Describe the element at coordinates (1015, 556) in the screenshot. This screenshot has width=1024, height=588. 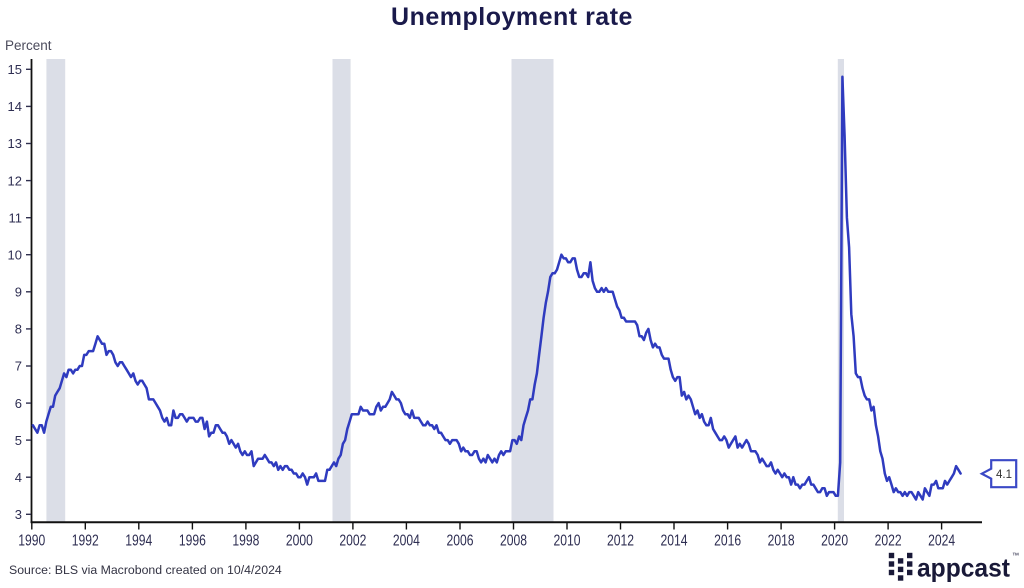
I see `svg-text: ™` at that location.